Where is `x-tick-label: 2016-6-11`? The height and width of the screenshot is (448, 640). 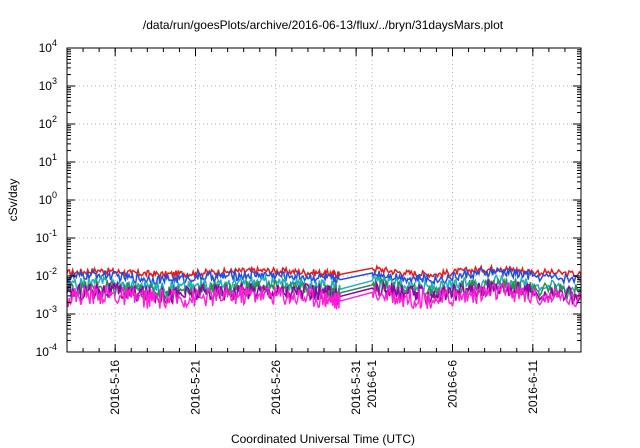 x-tick-label: 2016-6-11 is located at coordinates (533, 387).